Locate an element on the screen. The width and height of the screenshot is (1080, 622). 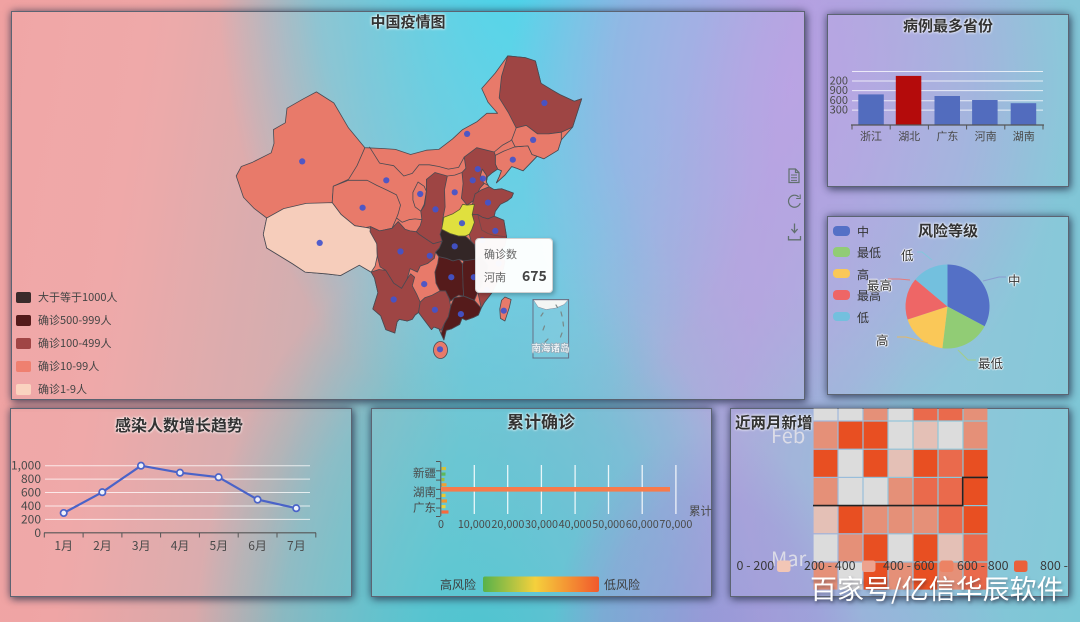
svg-text: 7月 is located at coordinates (296, 545).